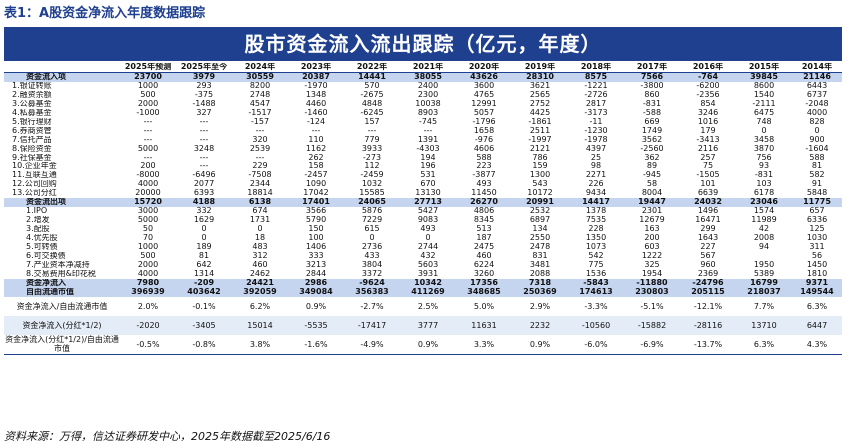  What do you see at coordinates (652, 85) in the screenshot?
I see `value-cell: -3800` at bounding box center [652, 85].